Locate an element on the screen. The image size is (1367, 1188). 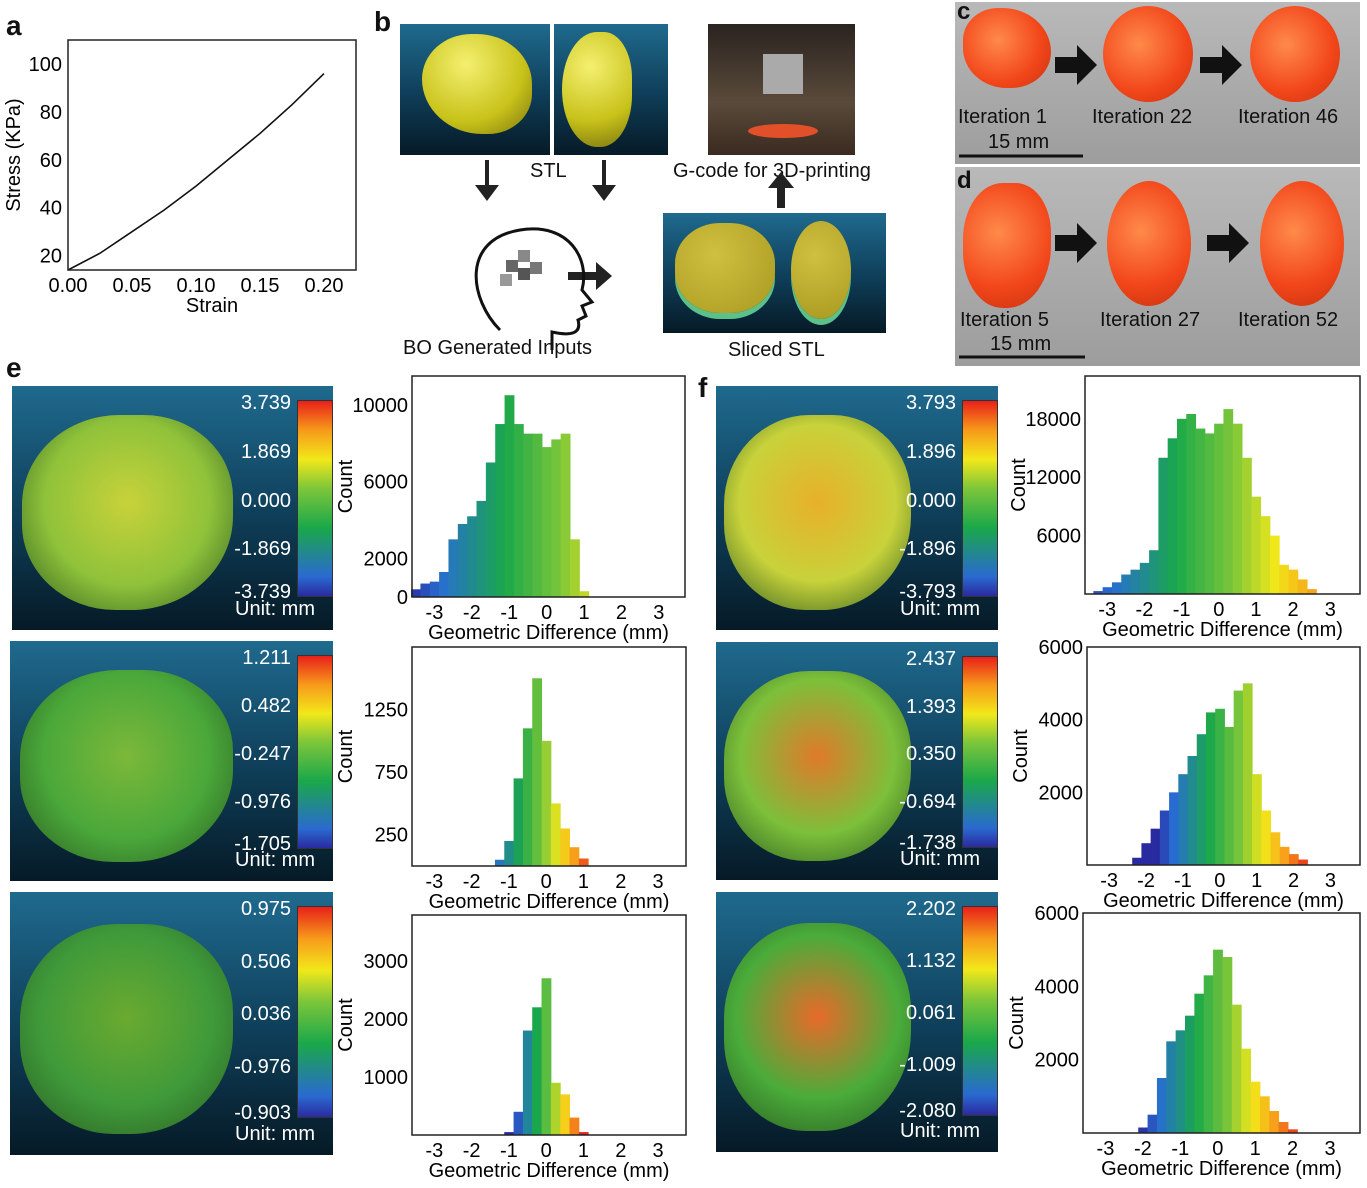
plot-frame is located at coordinates (548, 486).